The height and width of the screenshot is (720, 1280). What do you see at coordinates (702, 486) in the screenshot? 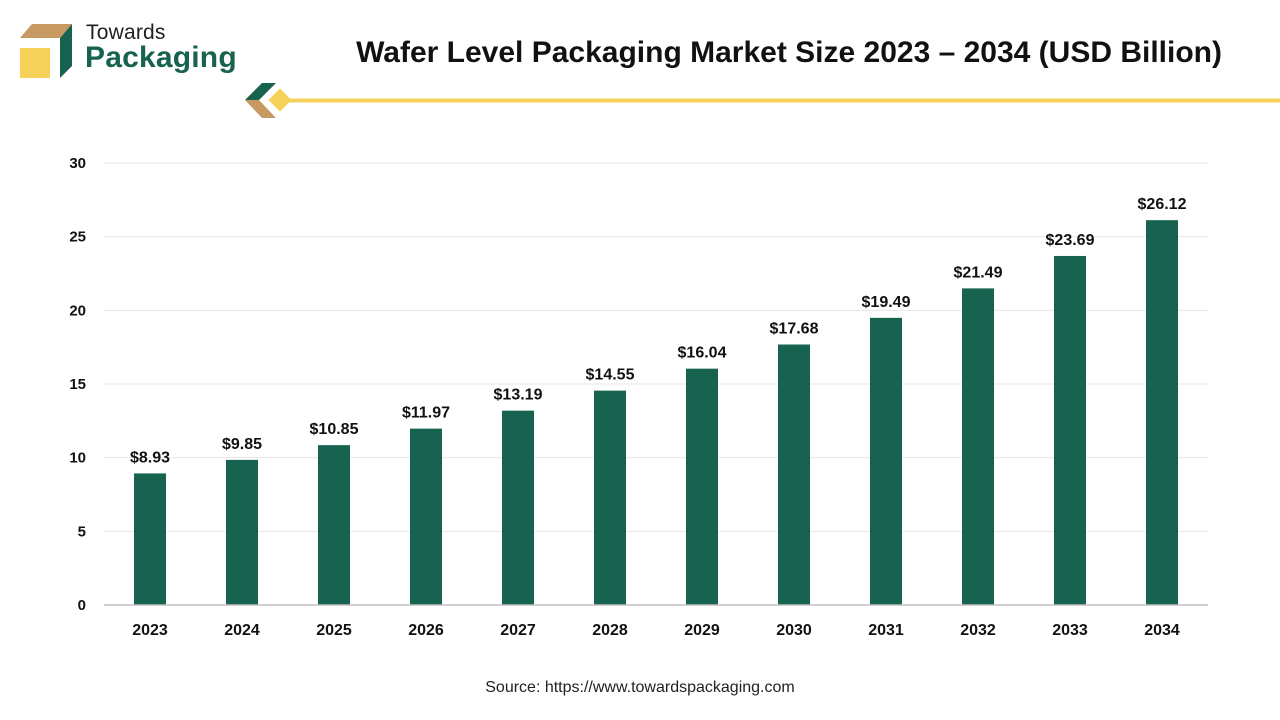
I see `bar-2029` at bounding box center [702, 486].